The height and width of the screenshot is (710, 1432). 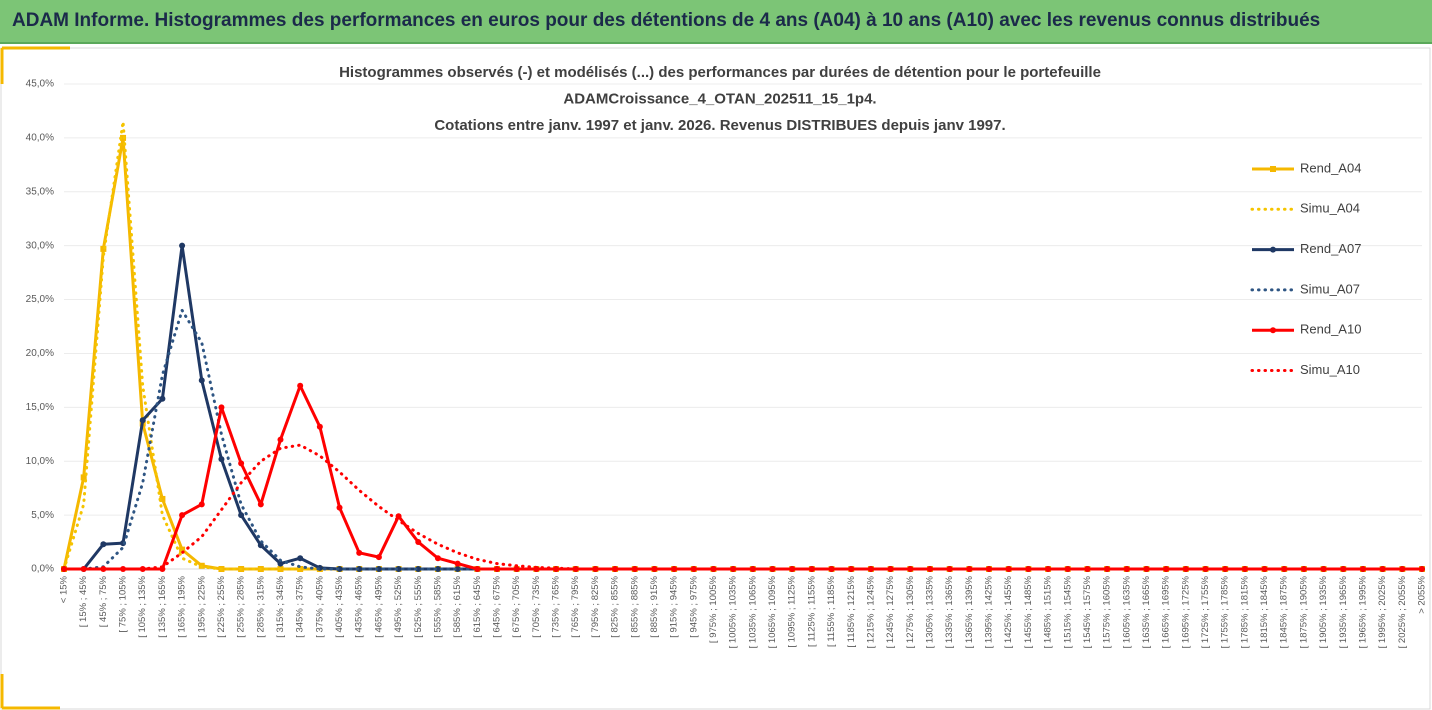 I want to click on x-tick-label: [ 1245% ; 1275%, so click(x=890, y=611).